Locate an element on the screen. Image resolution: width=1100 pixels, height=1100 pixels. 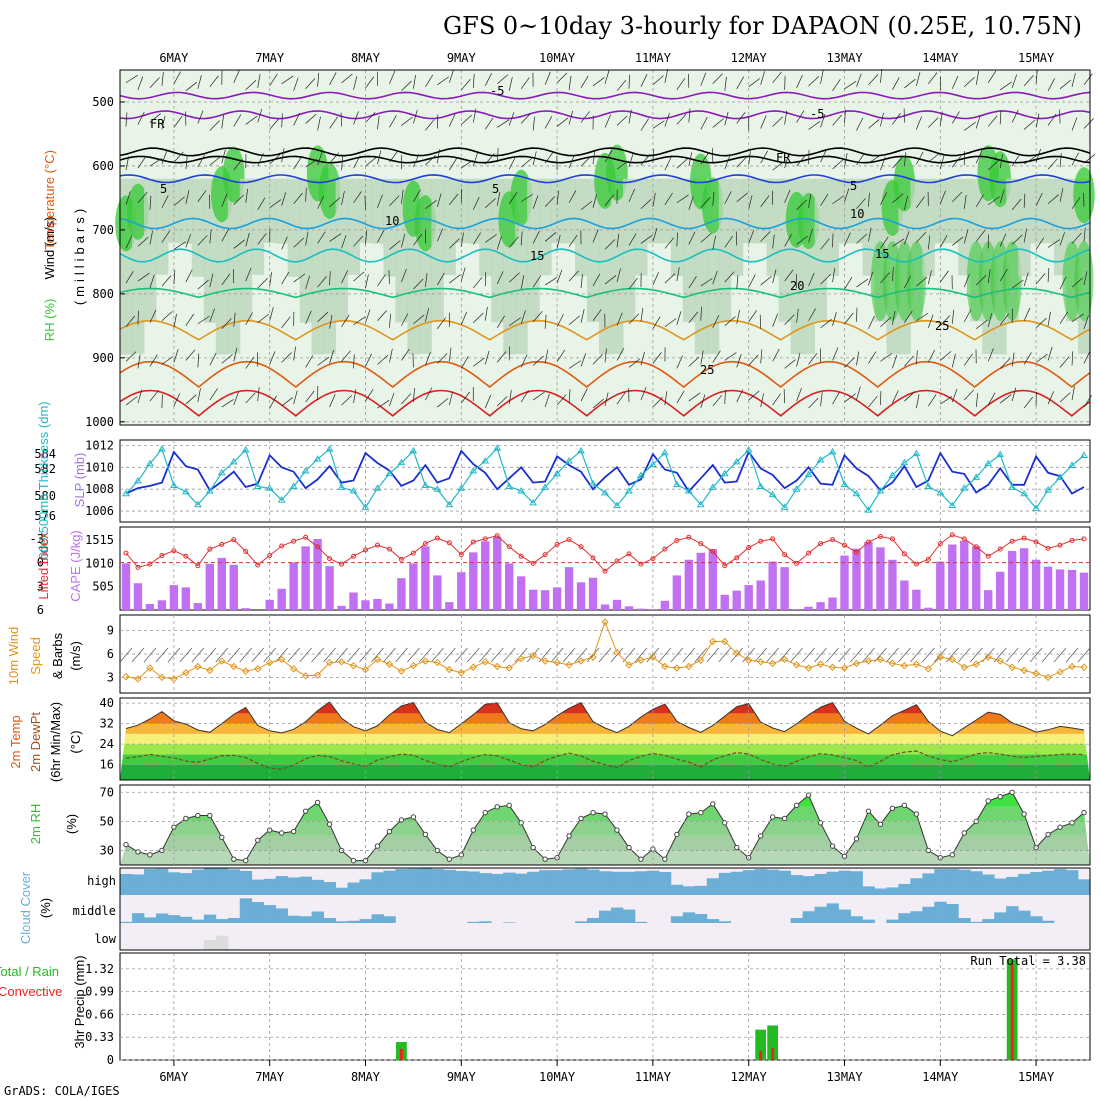
temperature-contour is located at coordinates (605, 179).